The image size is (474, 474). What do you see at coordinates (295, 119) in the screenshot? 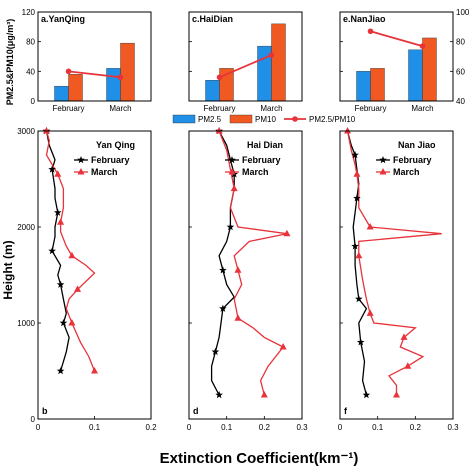
I see `legend-marker-ratio` at bounding box center [295, 119].